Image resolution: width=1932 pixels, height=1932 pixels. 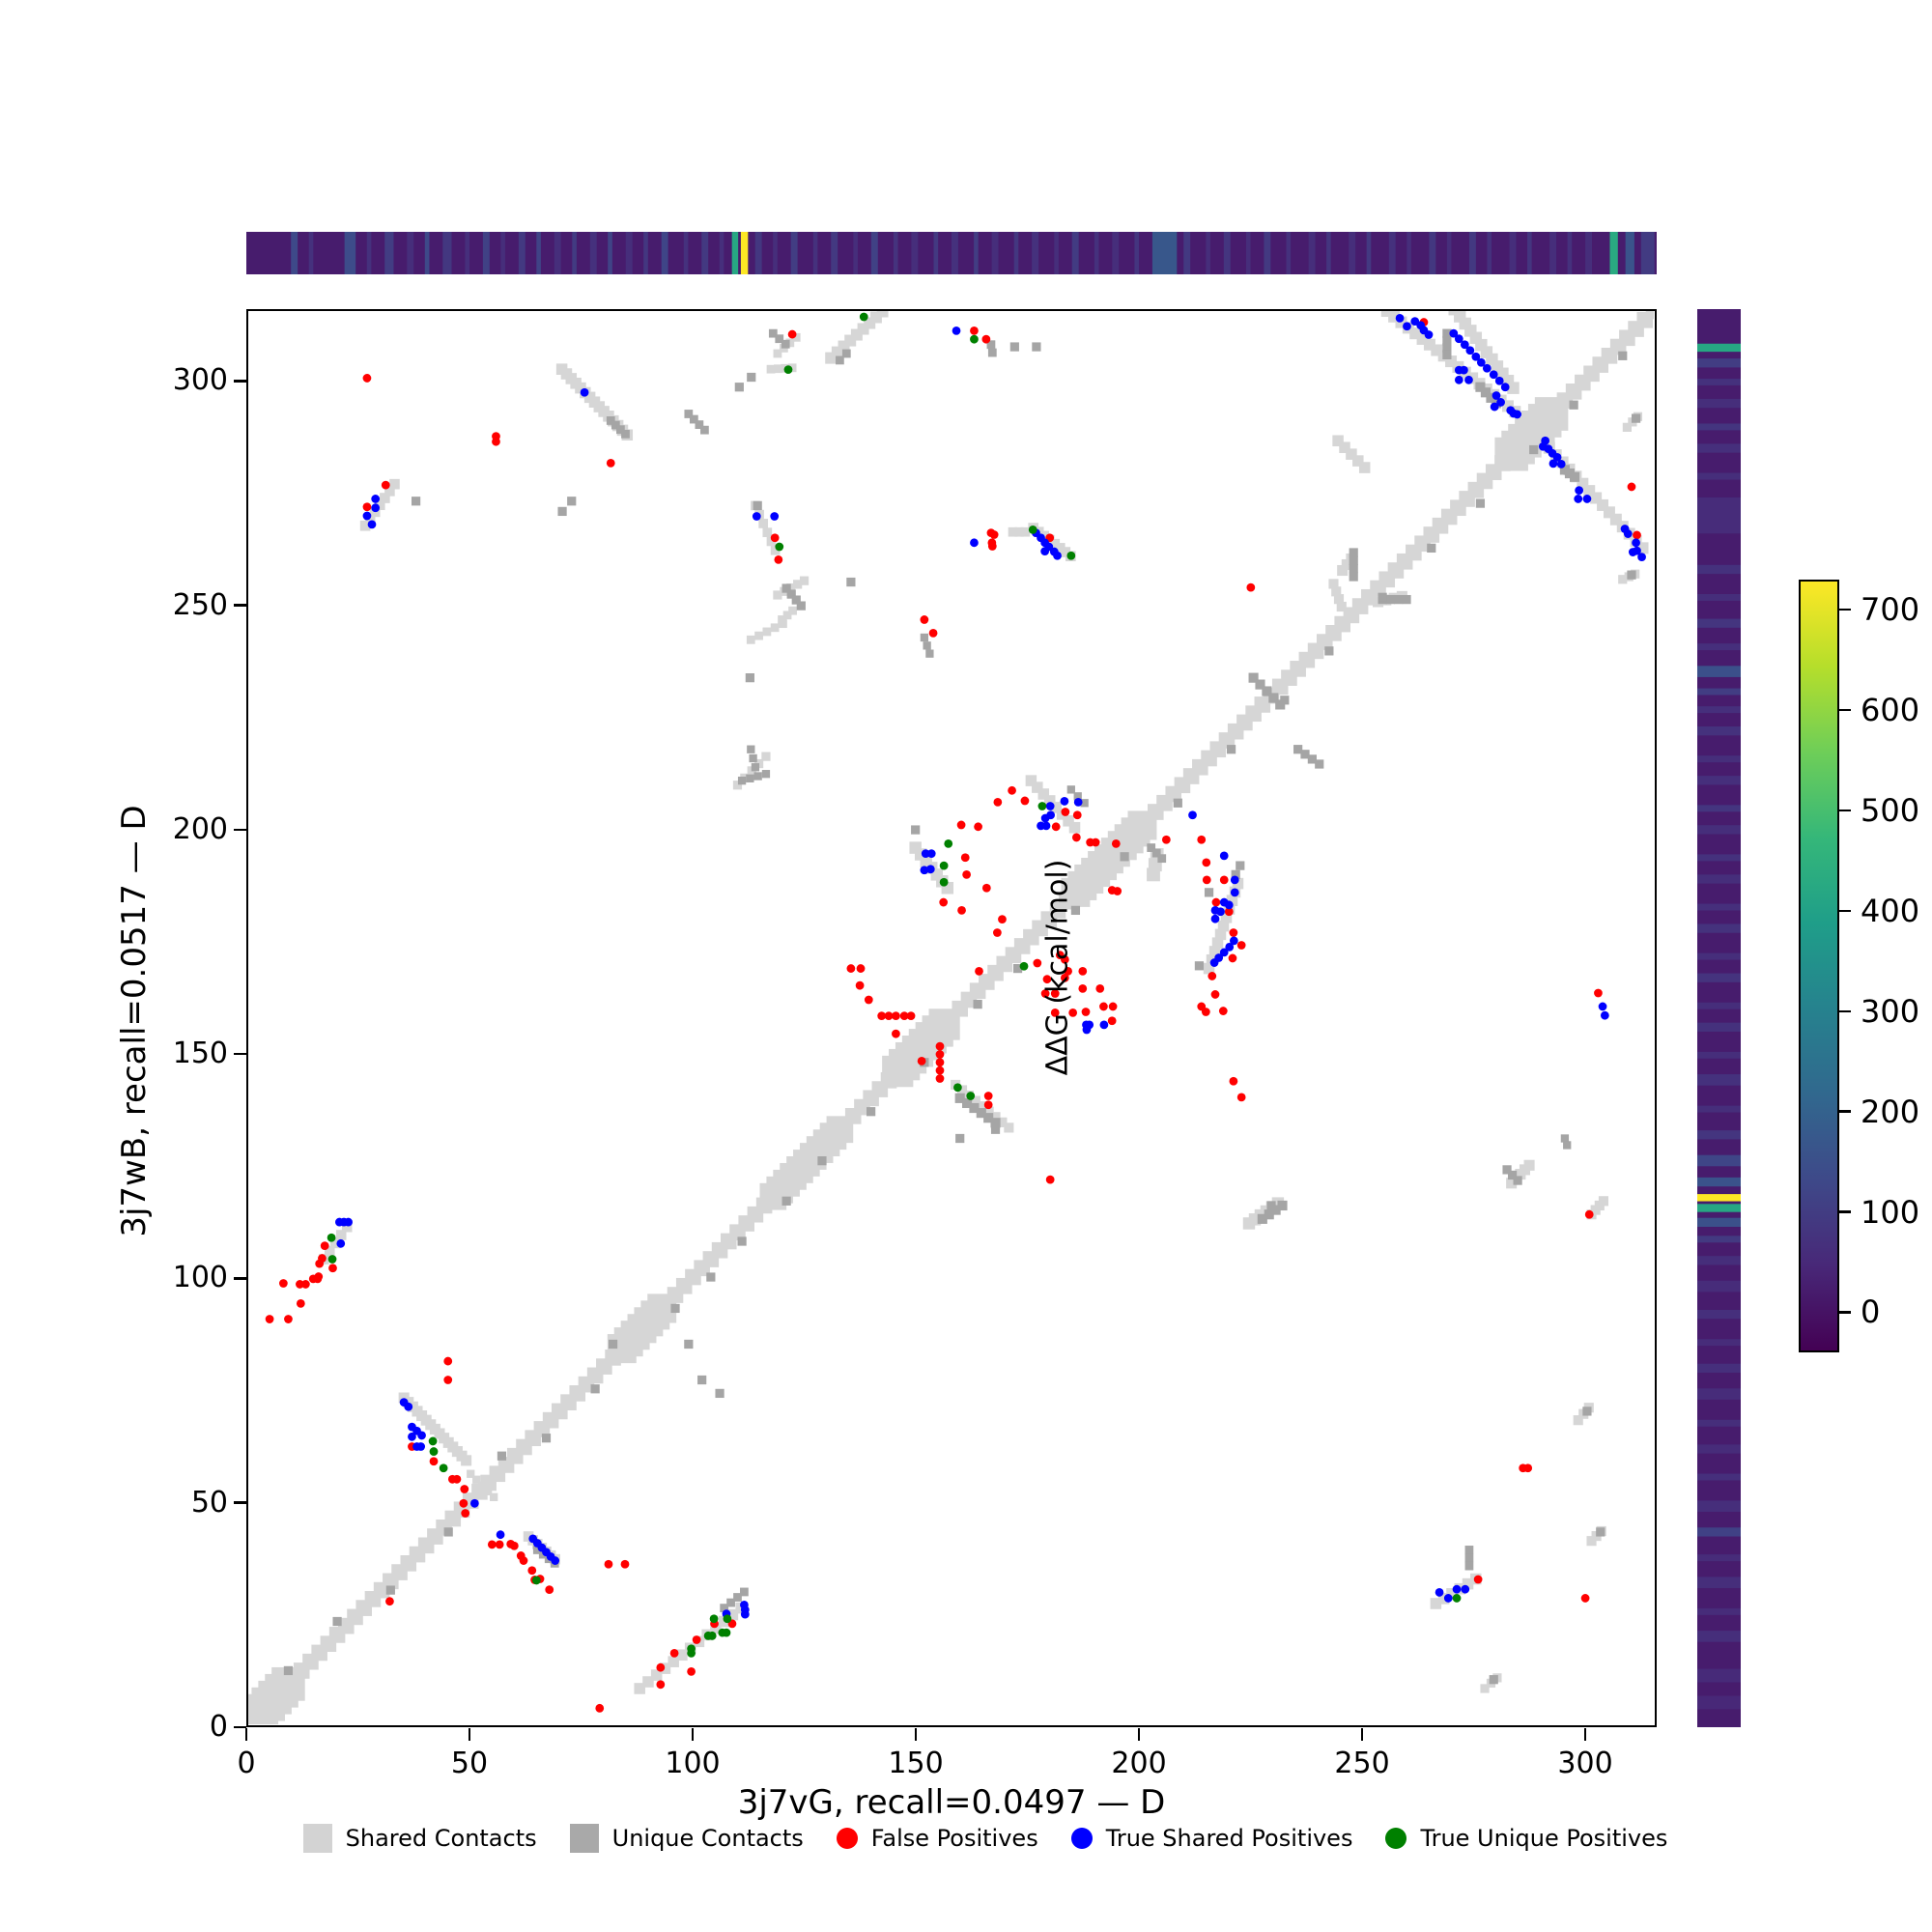 I want to click on legend-swatch-square, so click(x=584, y=1838).